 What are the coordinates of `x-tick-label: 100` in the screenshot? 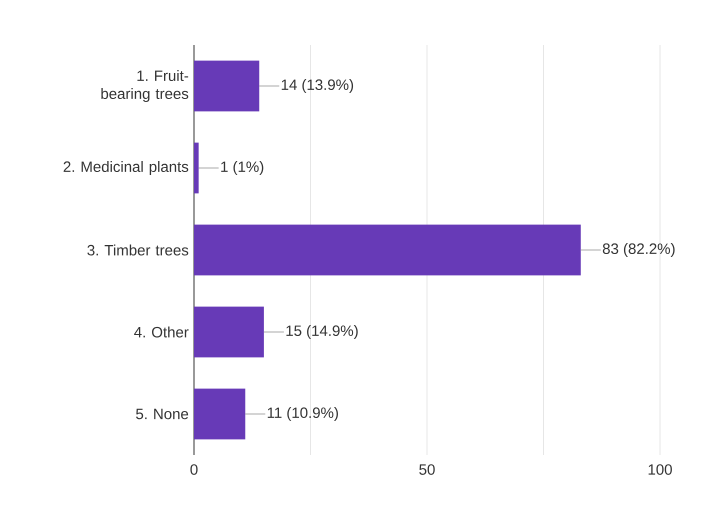 It's located at (660, 469).